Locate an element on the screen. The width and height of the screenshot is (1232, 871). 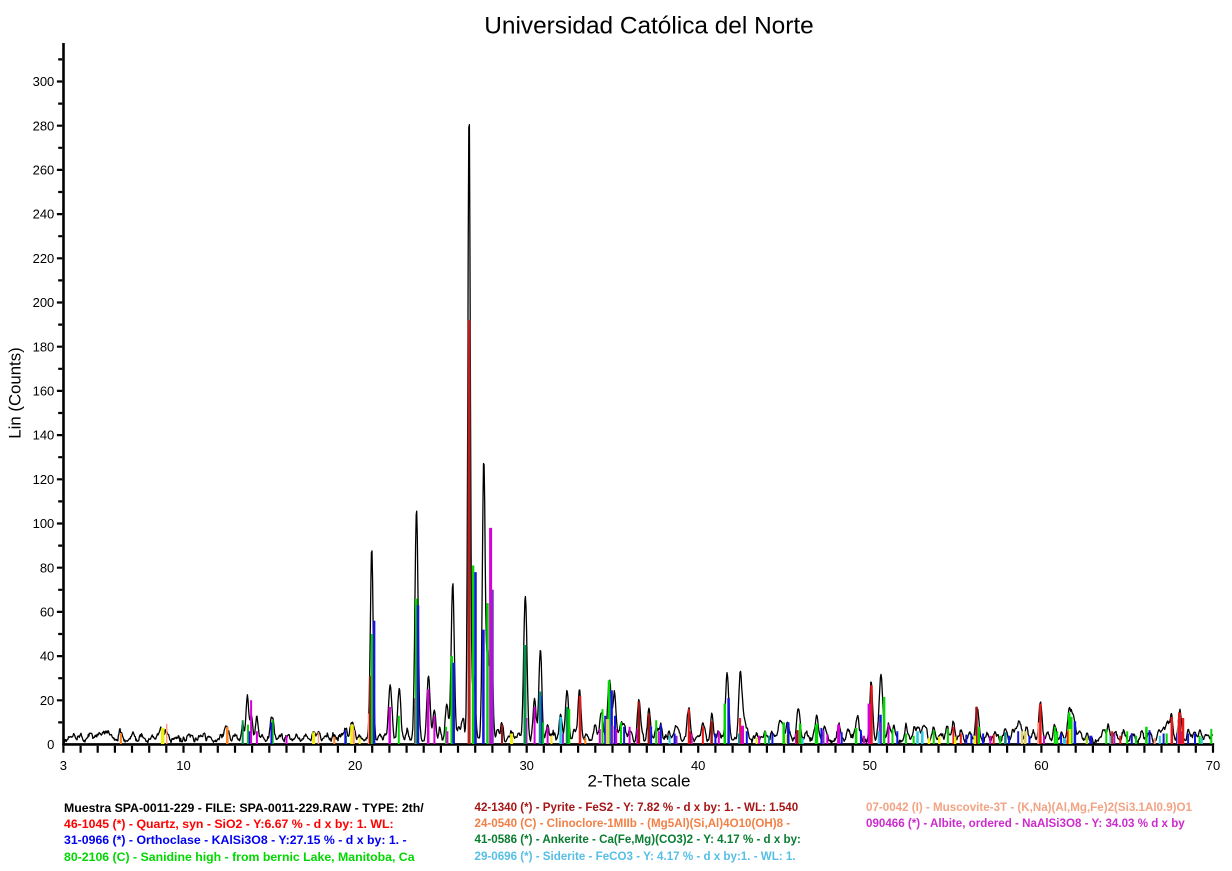
svg-text: Universidad Católica del Norte is located at coordinates (648, 26).